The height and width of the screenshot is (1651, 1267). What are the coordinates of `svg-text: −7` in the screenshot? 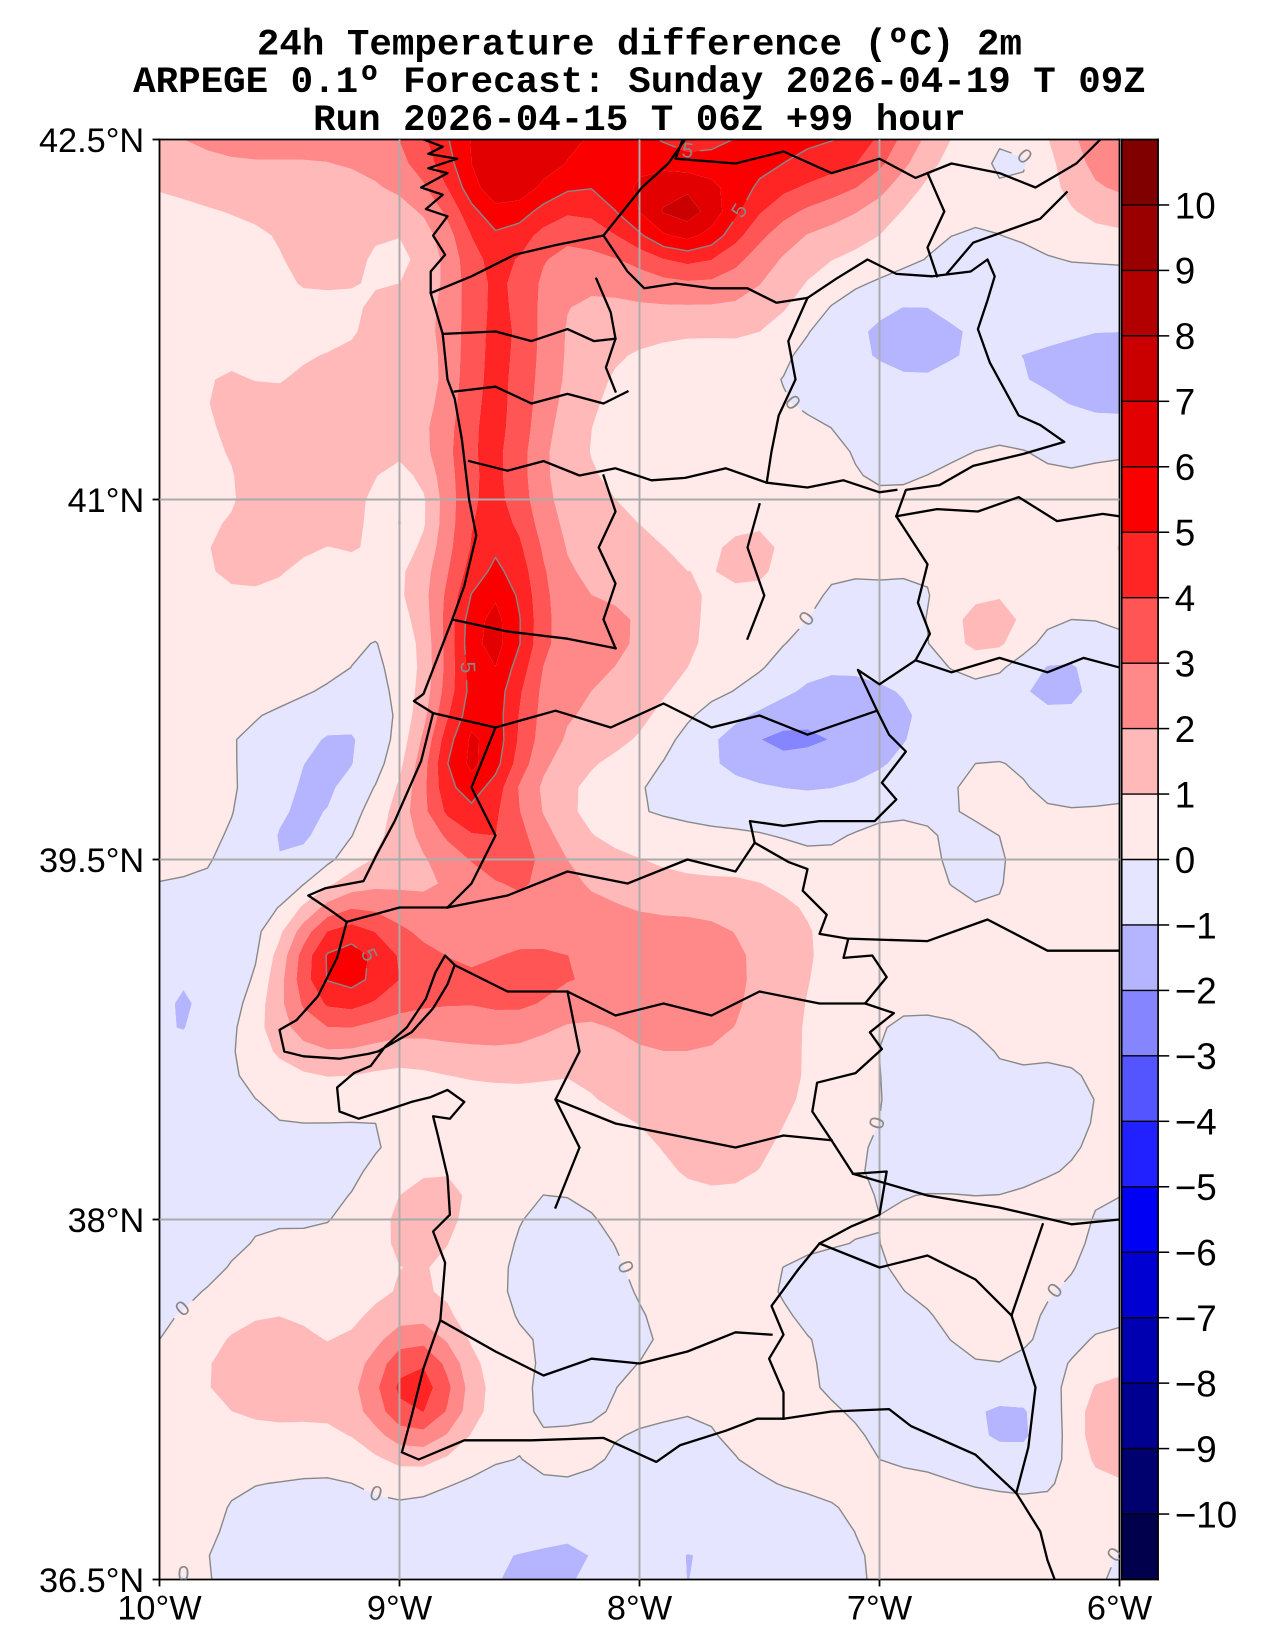 It's located at (1196, 1318).